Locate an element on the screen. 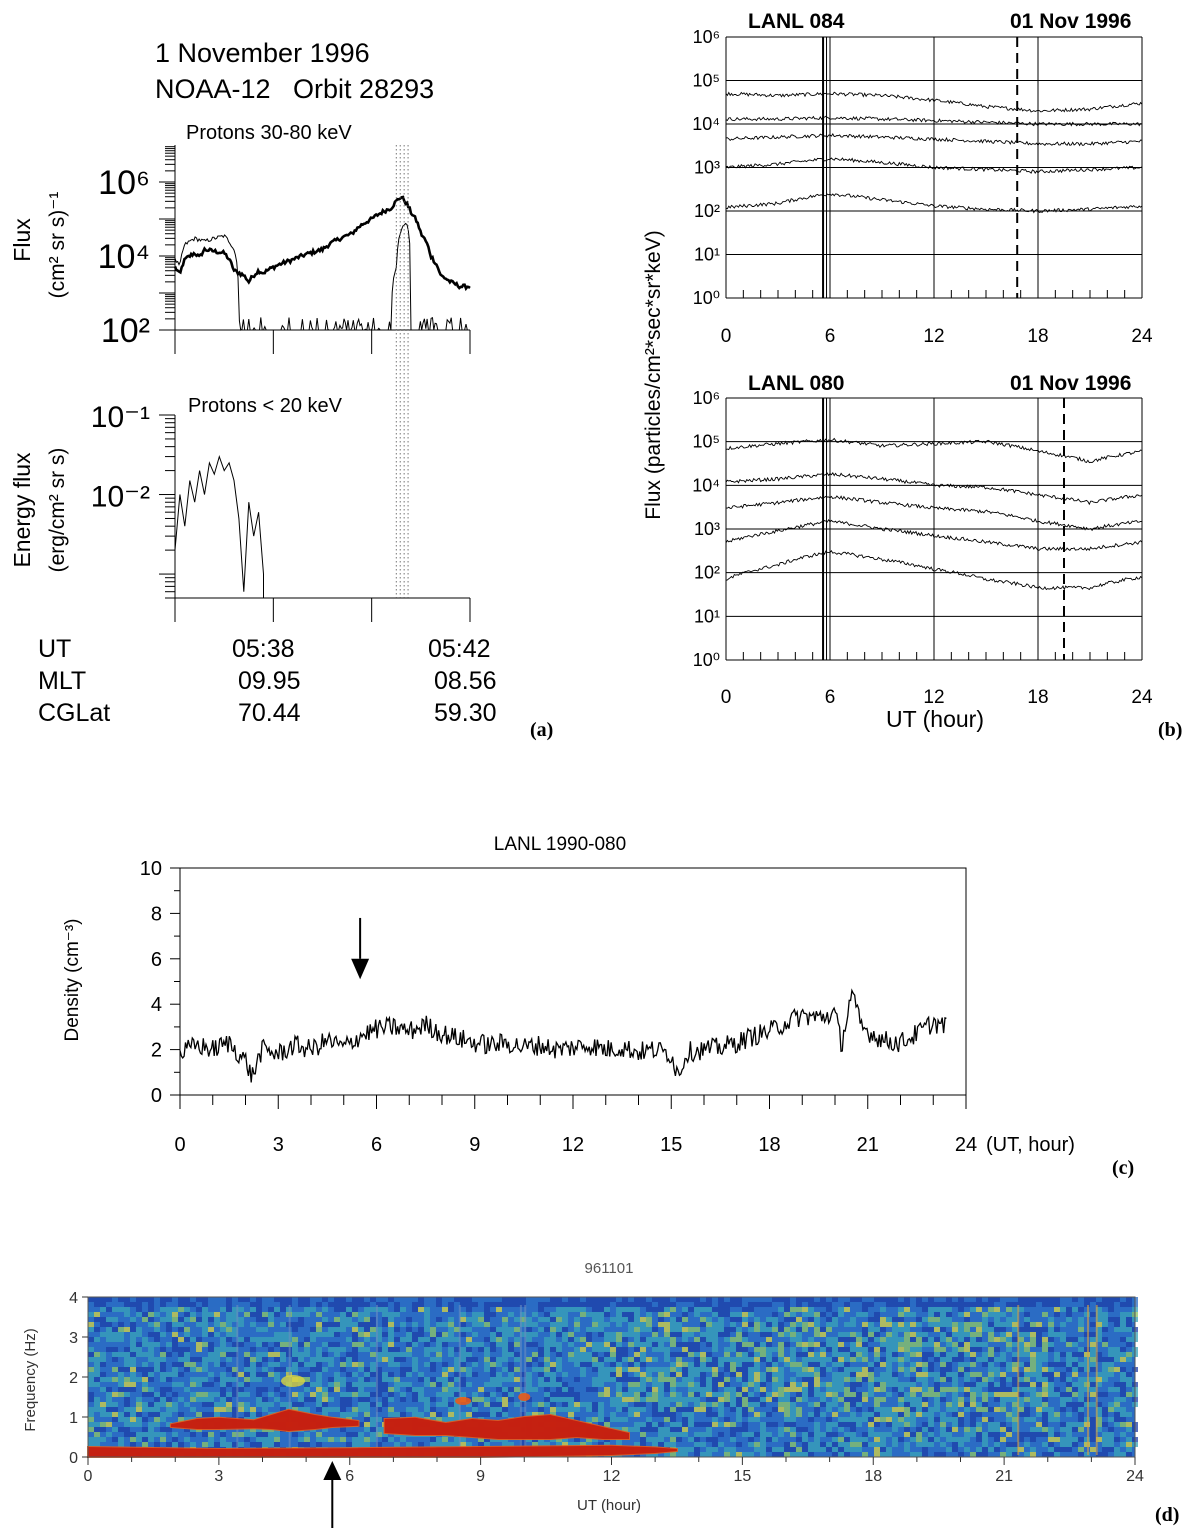 Image resolution: width=1196 pixels, height=1534 pixels. panel-d-streak is located at coordinates (1096, 1380).